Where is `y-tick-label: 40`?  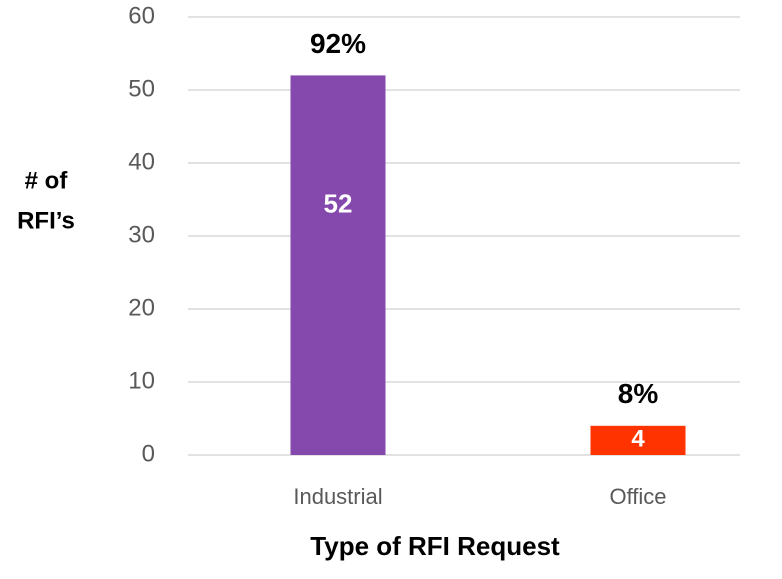 y-tick-label: 40 is located at coordinates (141, 161).